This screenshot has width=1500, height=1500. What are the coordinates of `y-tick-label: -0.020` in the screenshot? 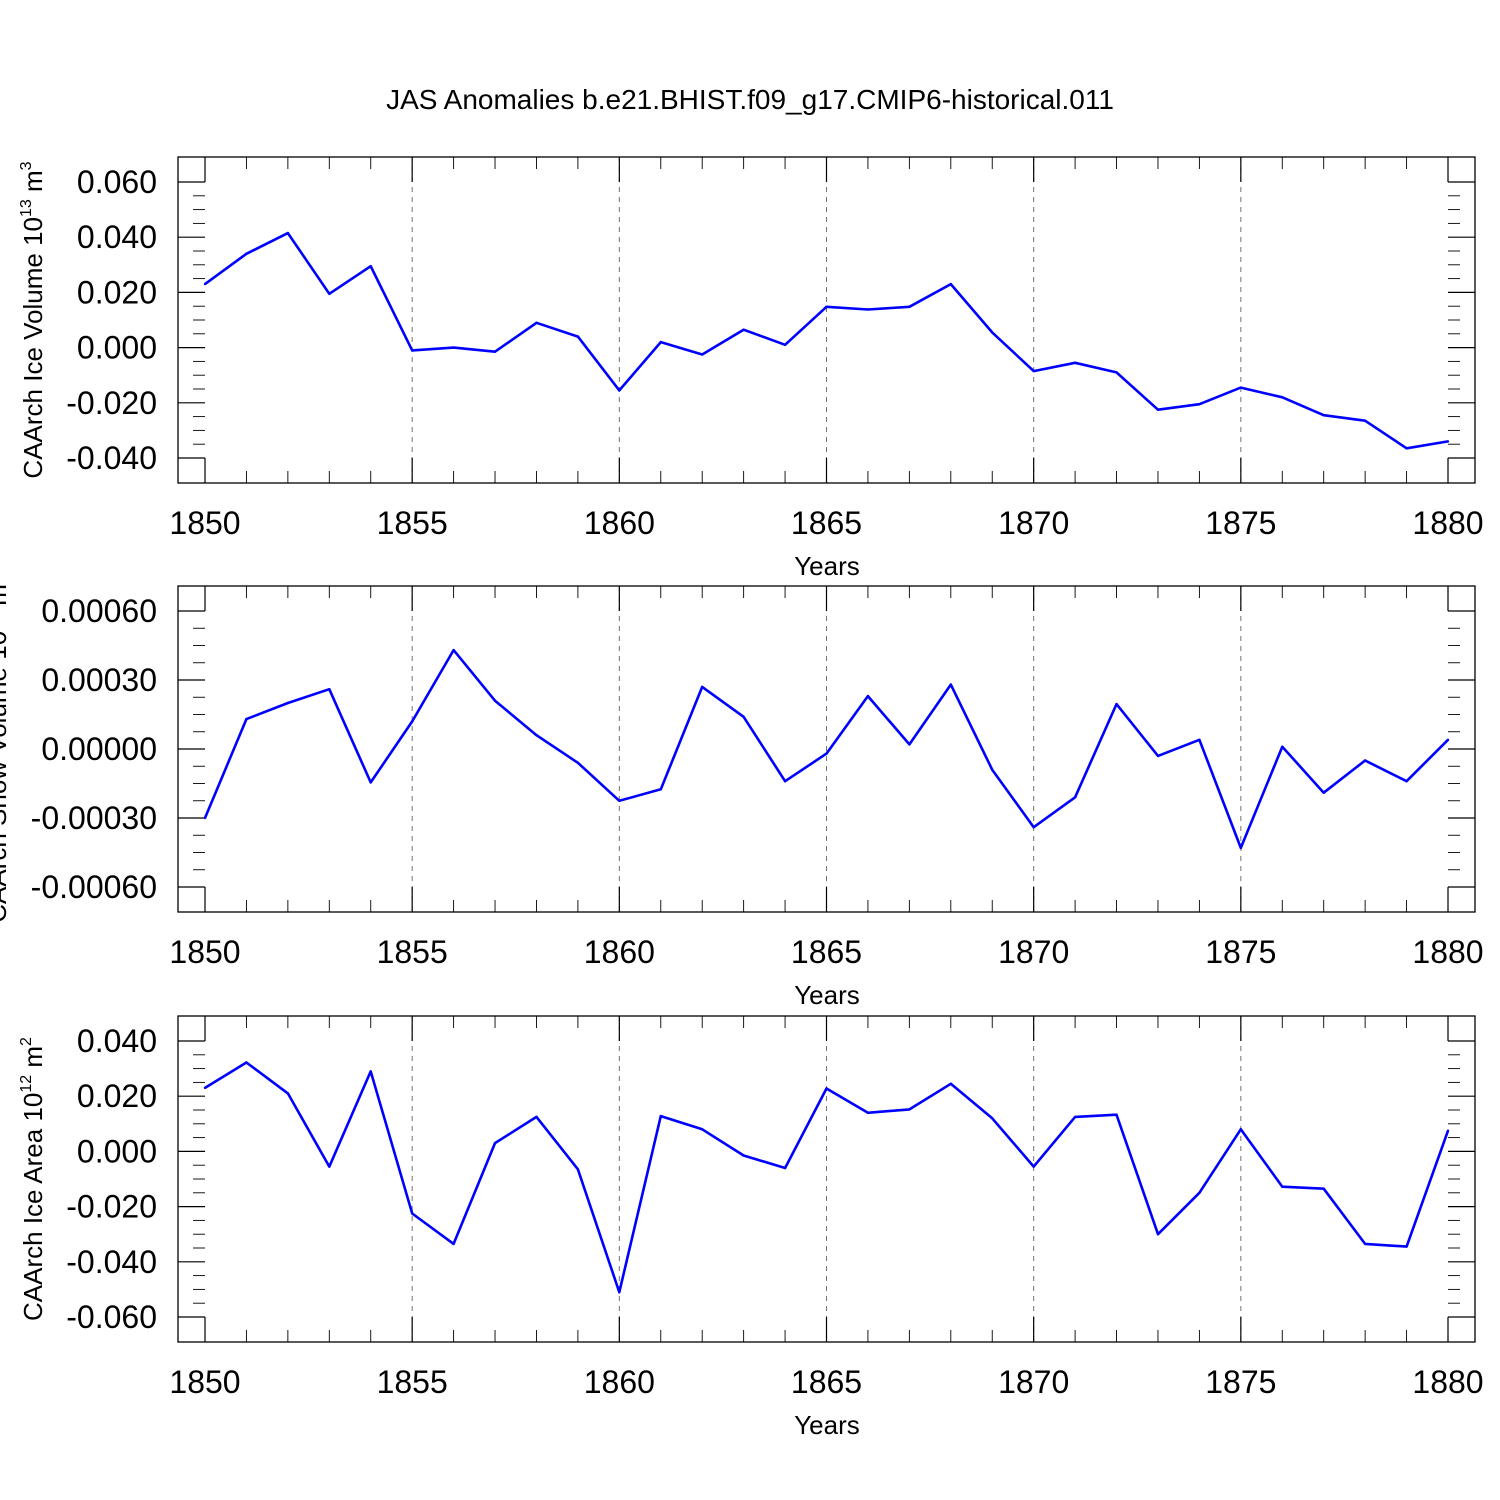 It's located at (111, 403).